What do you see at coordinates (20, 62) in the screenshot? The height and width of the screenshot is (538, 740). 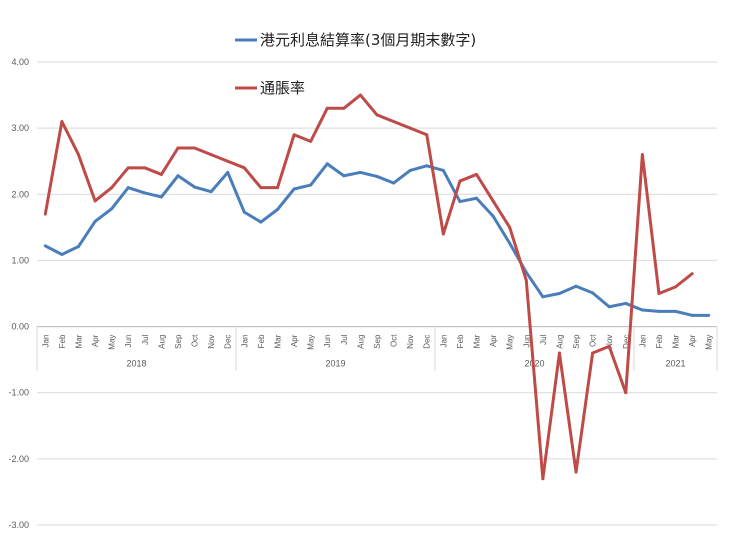 I see `y-tick-label: 4.00` at bounding box center [20, 62].